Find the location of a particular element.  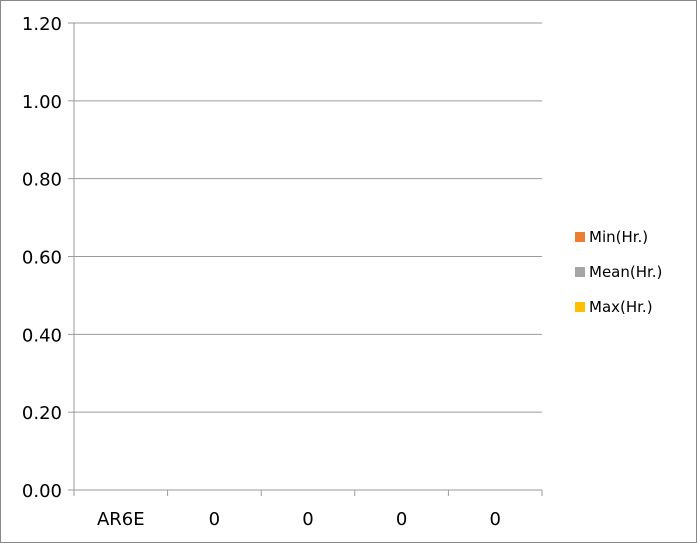

legend-label: Mean(Hr.) is located at coordinates (625, 272).